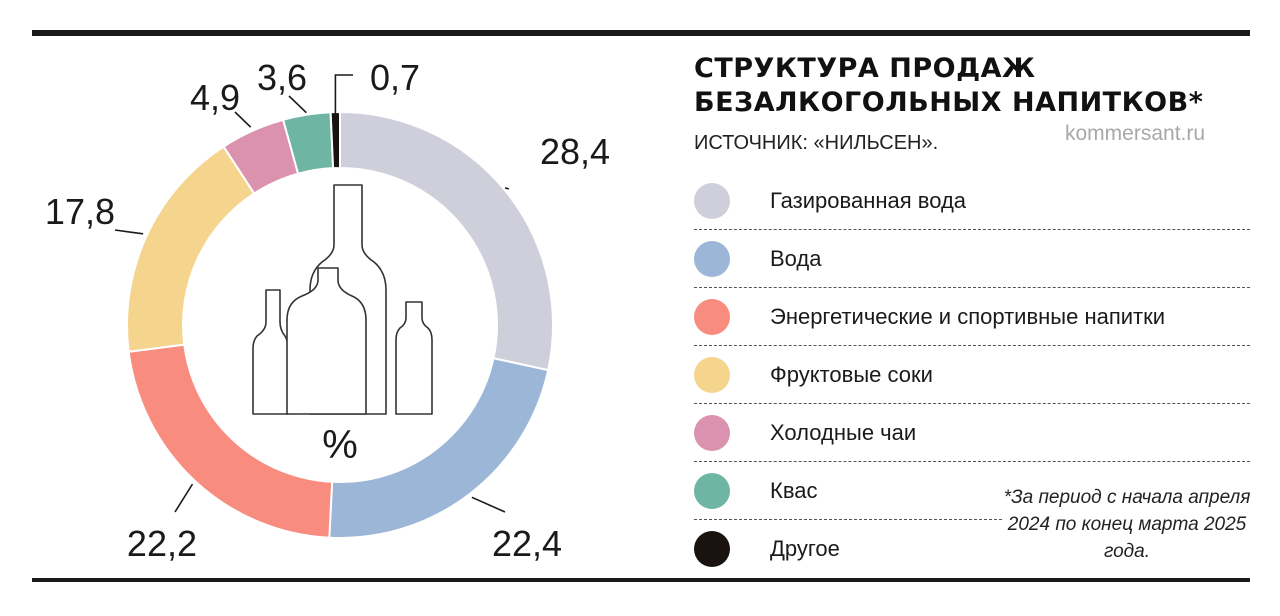 The height and width of the screenshot is (616, 1280). What do you see at coordinates (972, 433) in the screenshot?
I see `legend-item-5: Холодные чаи` at bounding box center [972, 433].